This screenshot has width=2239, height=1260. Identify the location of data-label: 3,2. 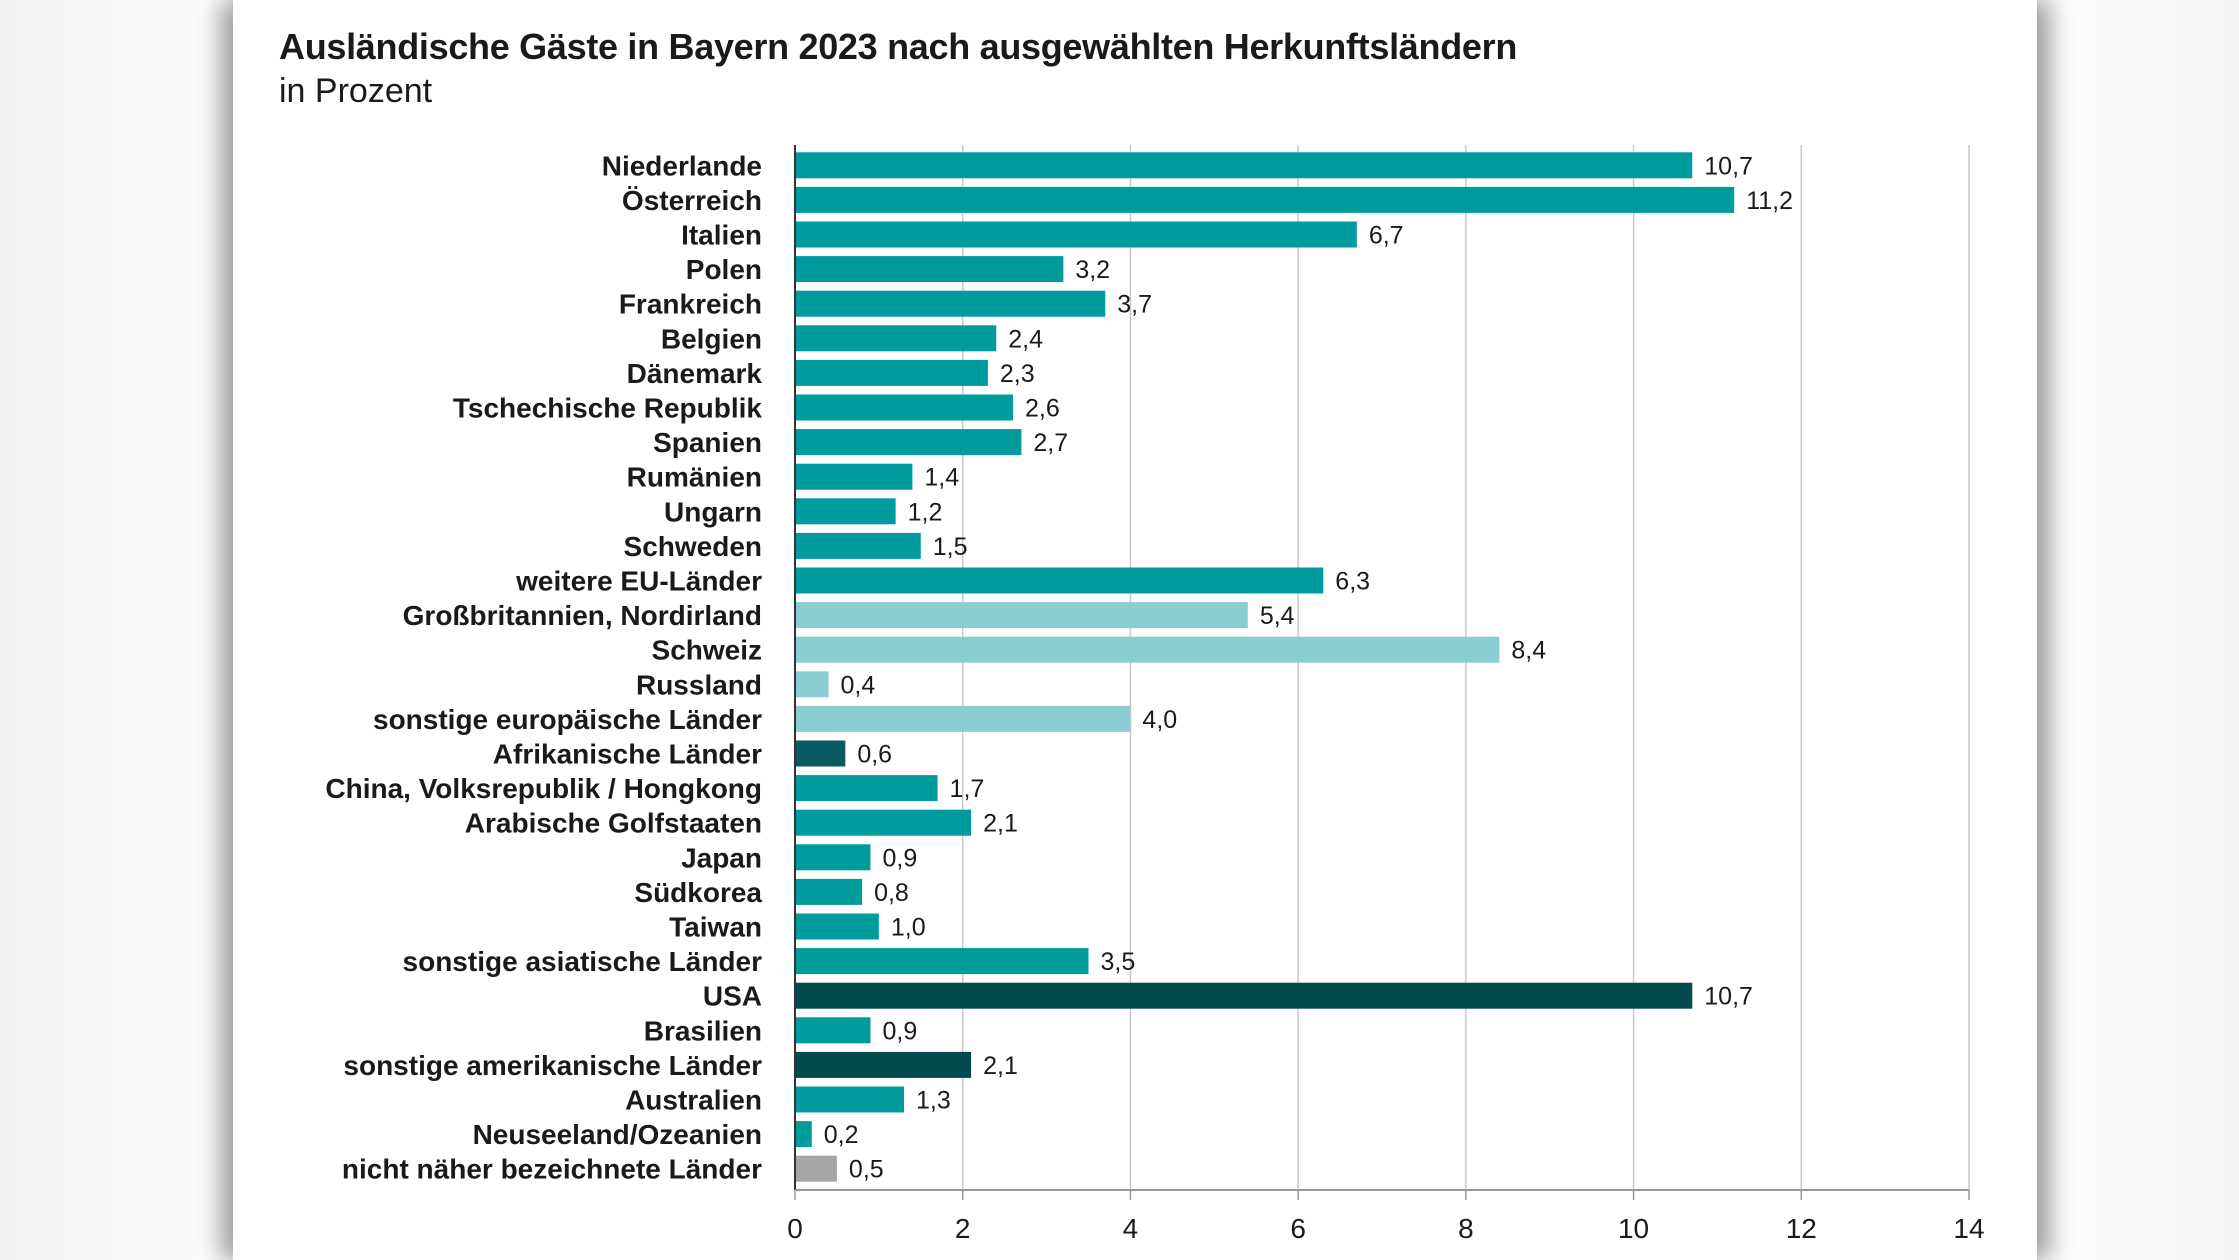
(1092, 270).